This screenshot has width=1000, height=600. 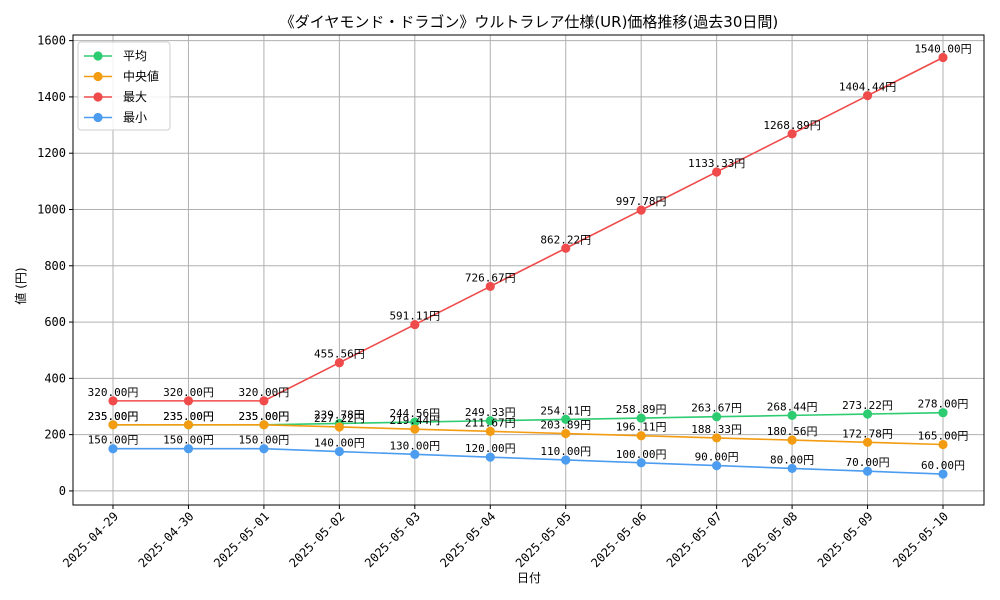 What do you see at coordinates (716, 429) in the screenshot?
I see `data-label: 188.33円` at bounding box center [716, 429].